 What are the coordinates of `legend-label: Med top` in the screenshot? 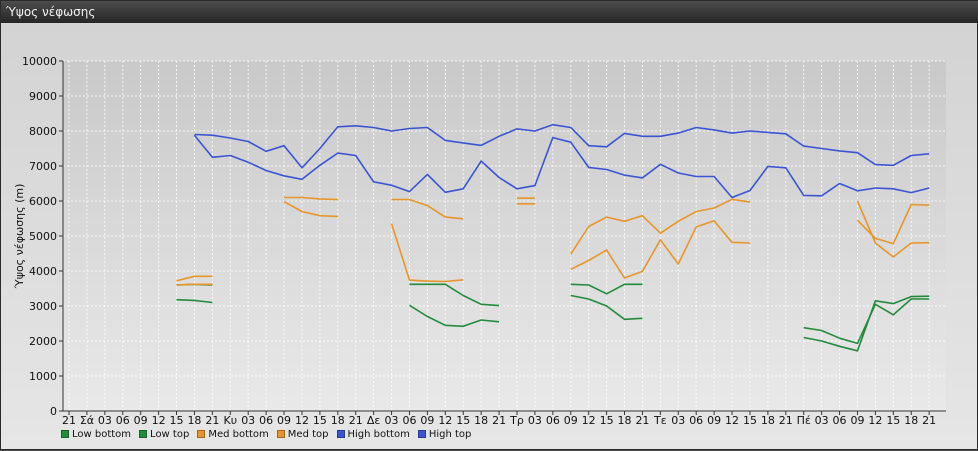 It's located at (308, 434).